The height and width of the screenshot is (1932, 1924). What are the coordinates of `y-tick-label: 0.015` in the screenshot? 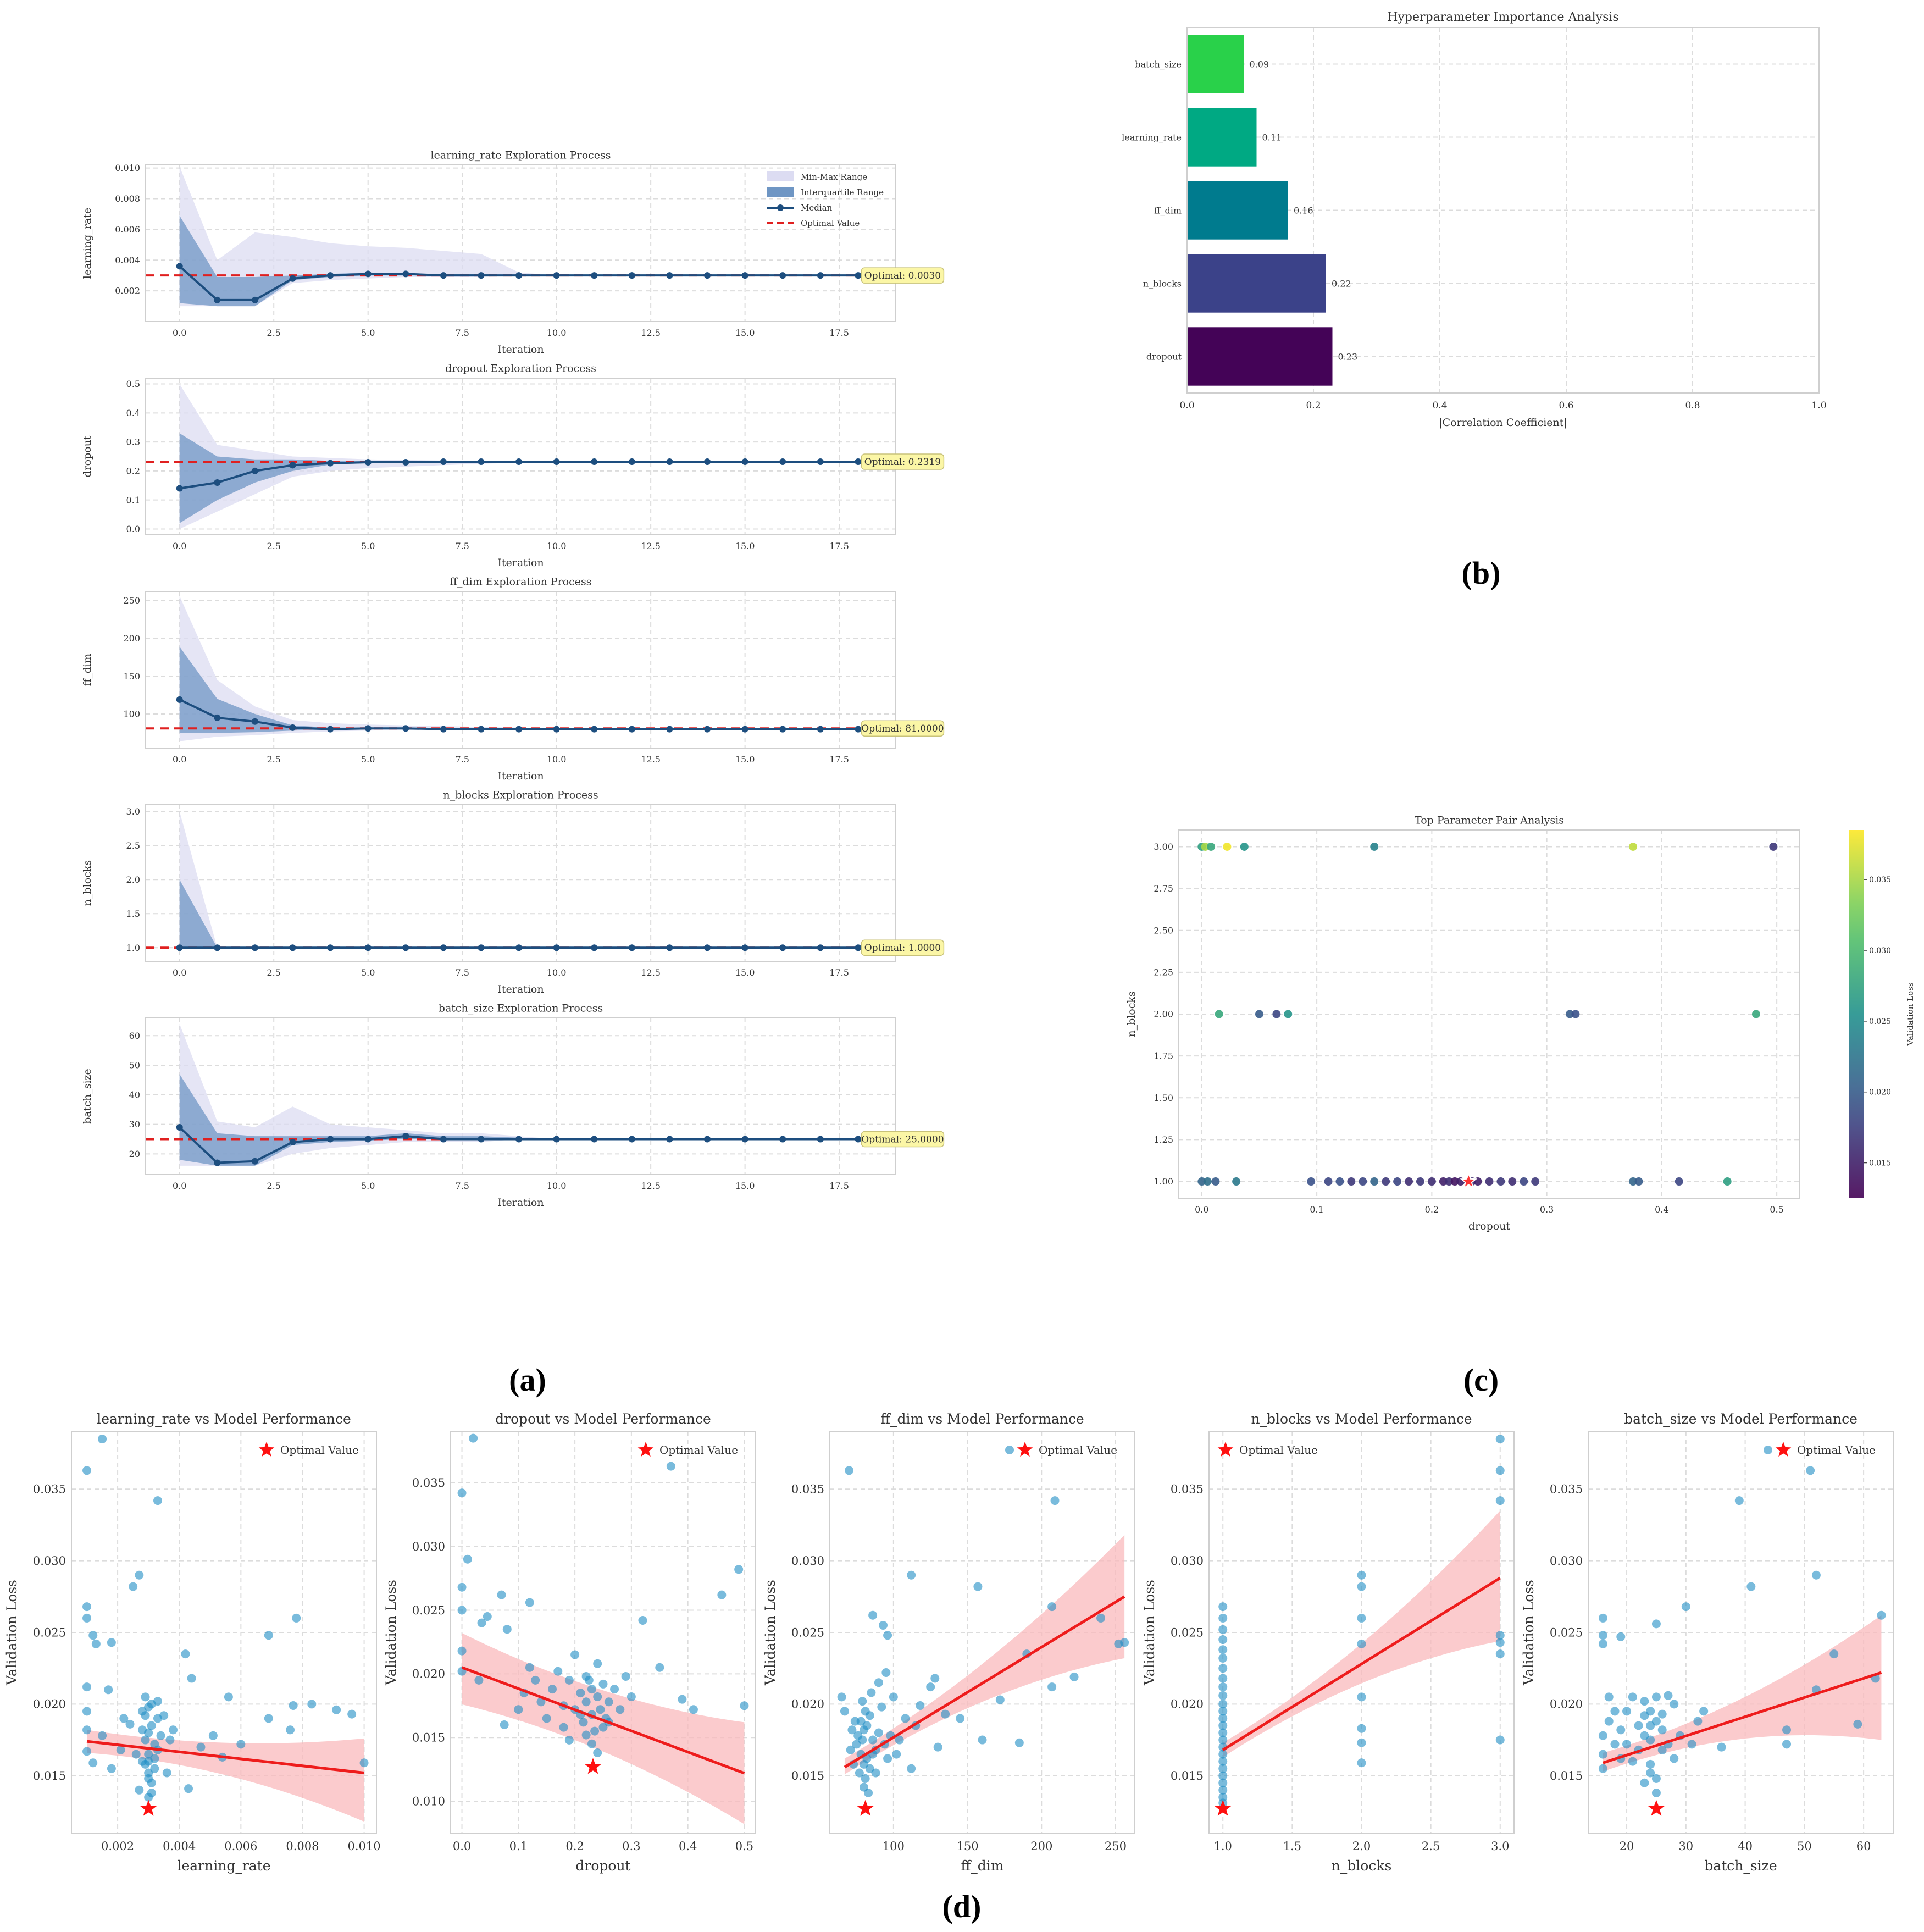 It's located at (807, 1775).